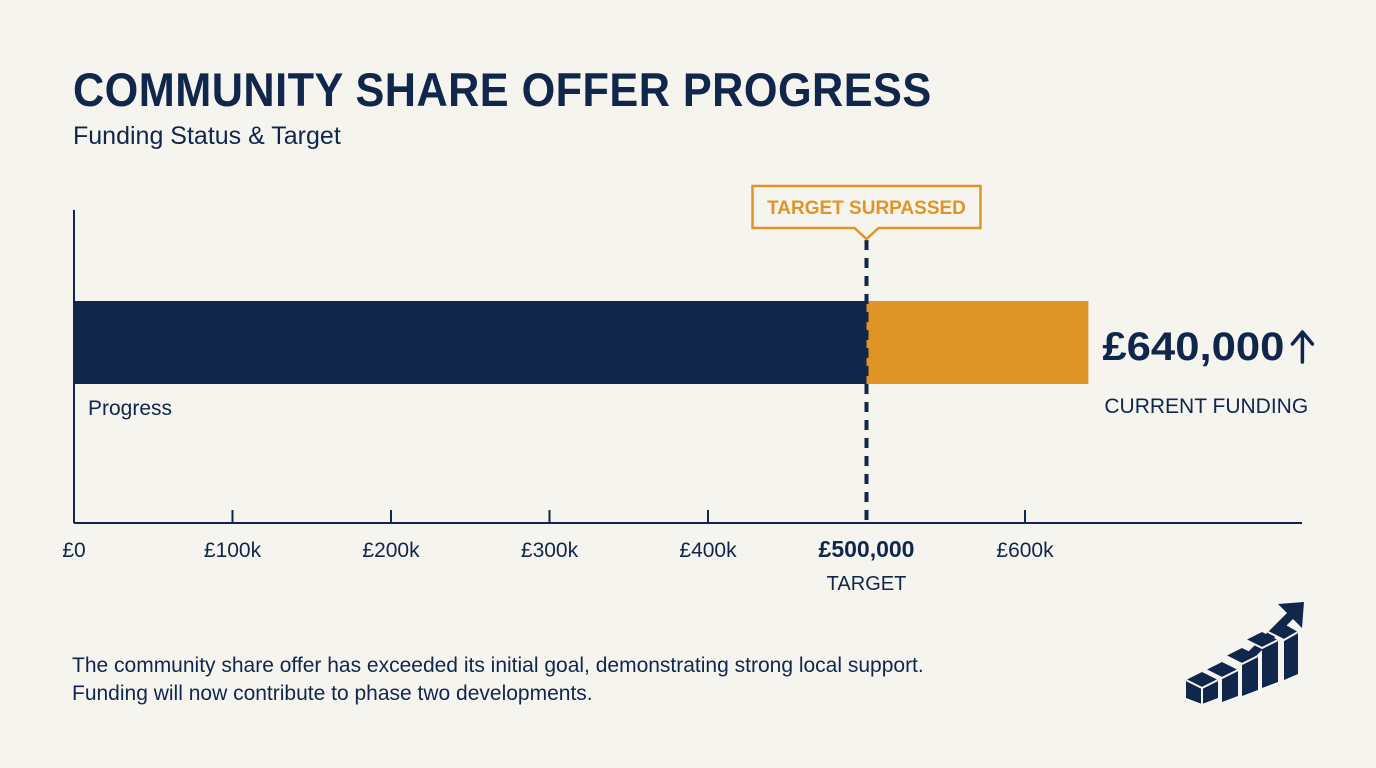  What do you see at coordinates (866, 208) in the screenshot?
I see `target-callout-text: TARGET SURPASSED` at bounding box center [866, 208].